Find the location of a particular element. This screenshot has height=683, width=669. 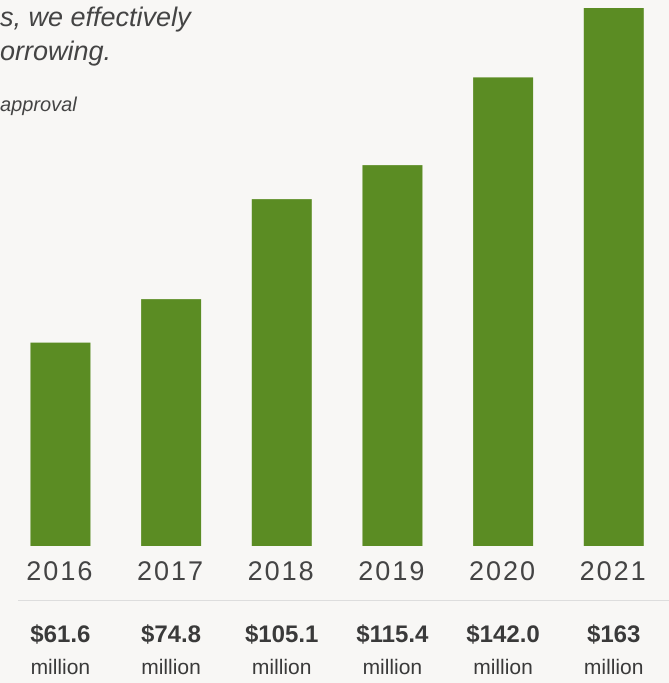

data-label: $74.8 million is located at coordinates (171, 650).